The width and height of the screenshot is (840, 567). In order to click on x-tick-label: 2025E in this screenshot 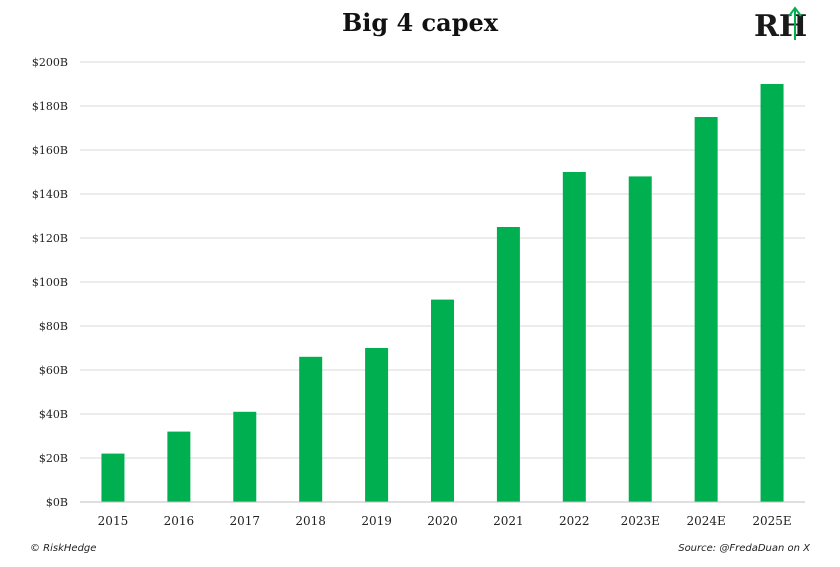, I will do `click(771, 521)`.